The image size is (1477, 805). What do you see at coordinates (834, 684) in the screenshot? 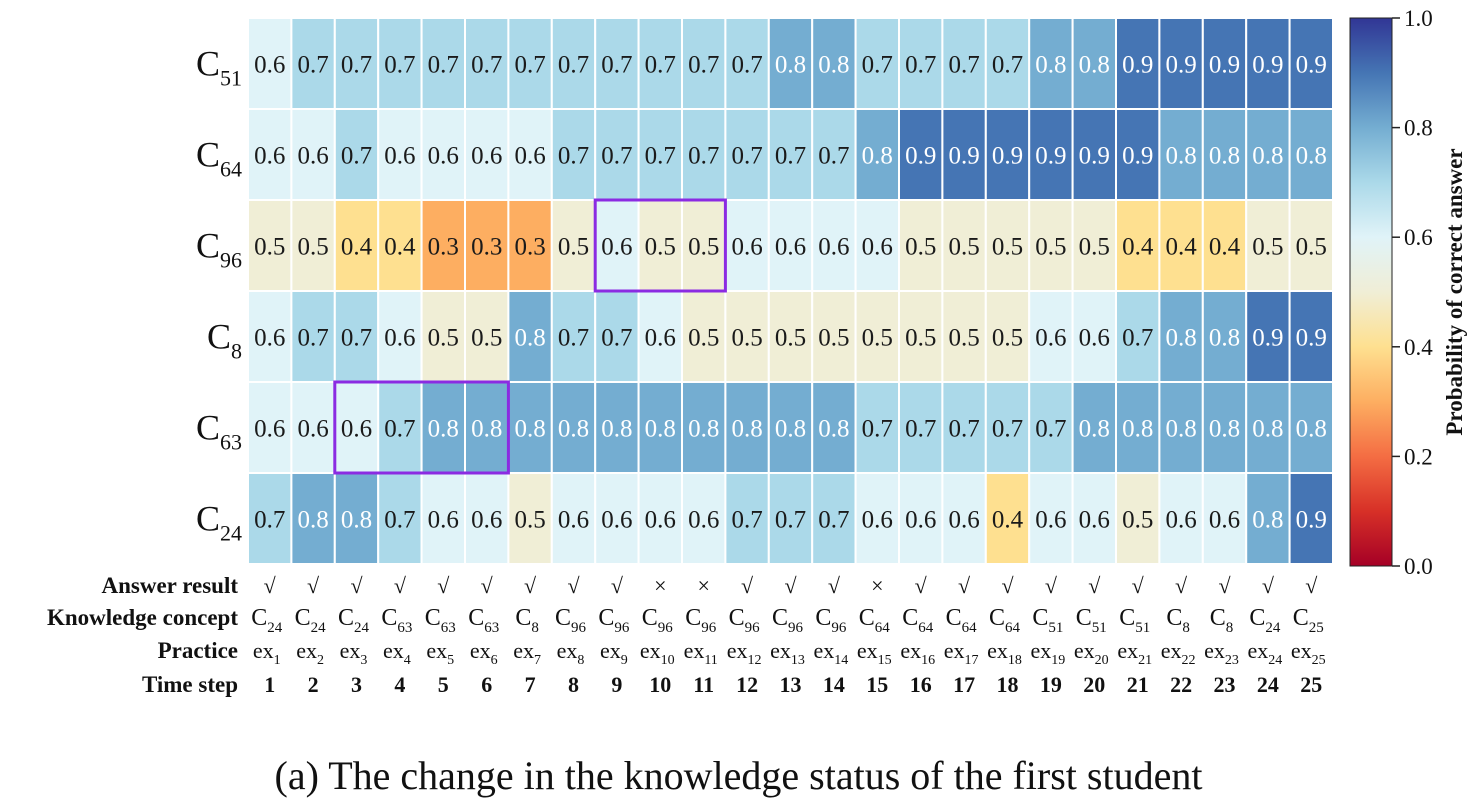
I see `time-step-tick: 14` at bounding box center [834, 684].